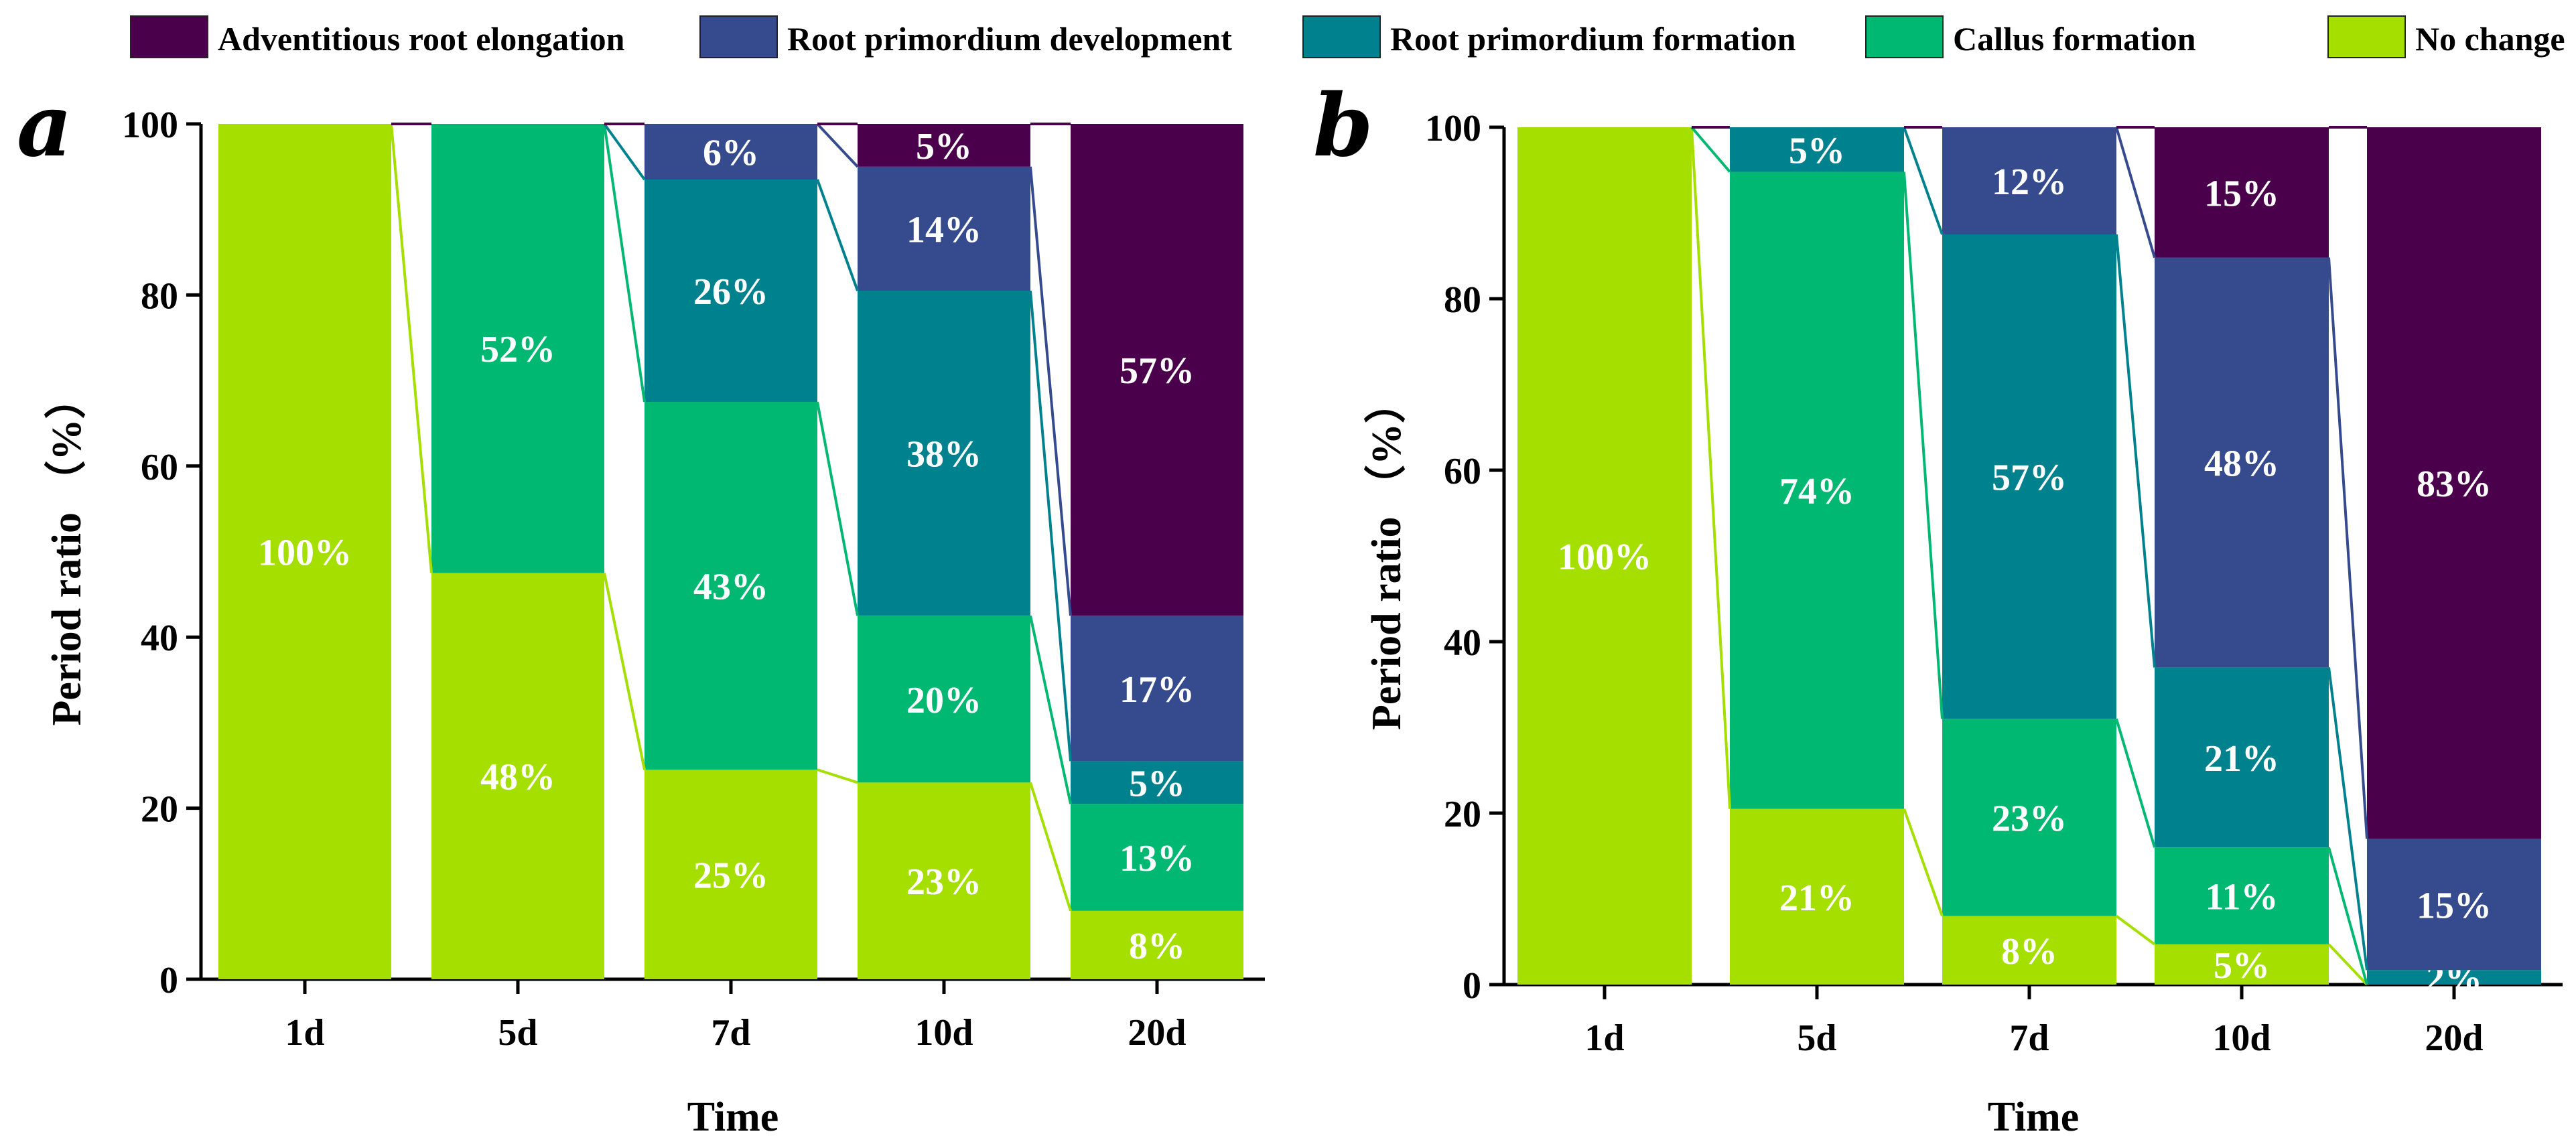 The image size is (2576, 1140). Describe the element at coordinates (1341, 36) in the screenshot. I see `legend-swatch-root-primordium-formation` at that location.